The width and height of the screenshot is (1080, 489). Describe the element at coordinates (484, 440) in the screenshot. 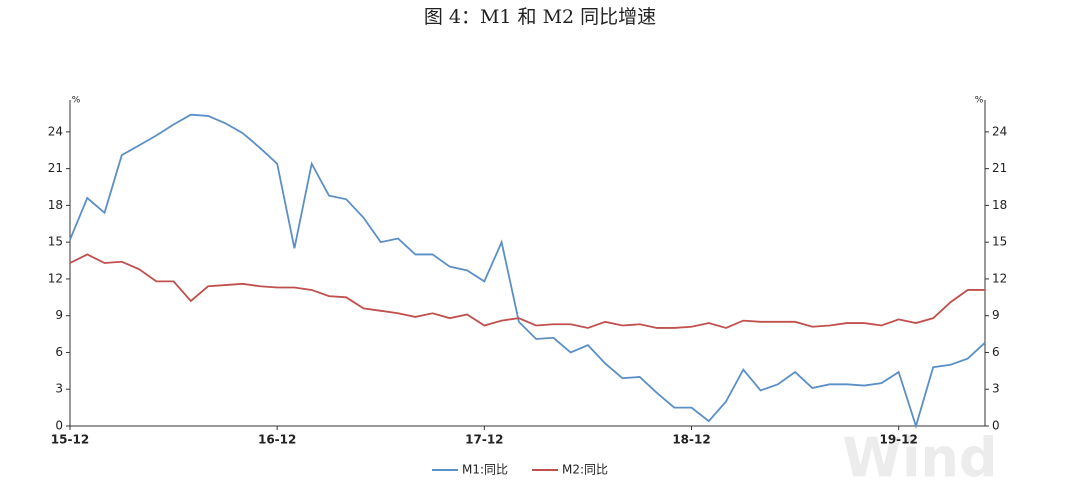

I see `x-tick-label: 17-12` at that location.